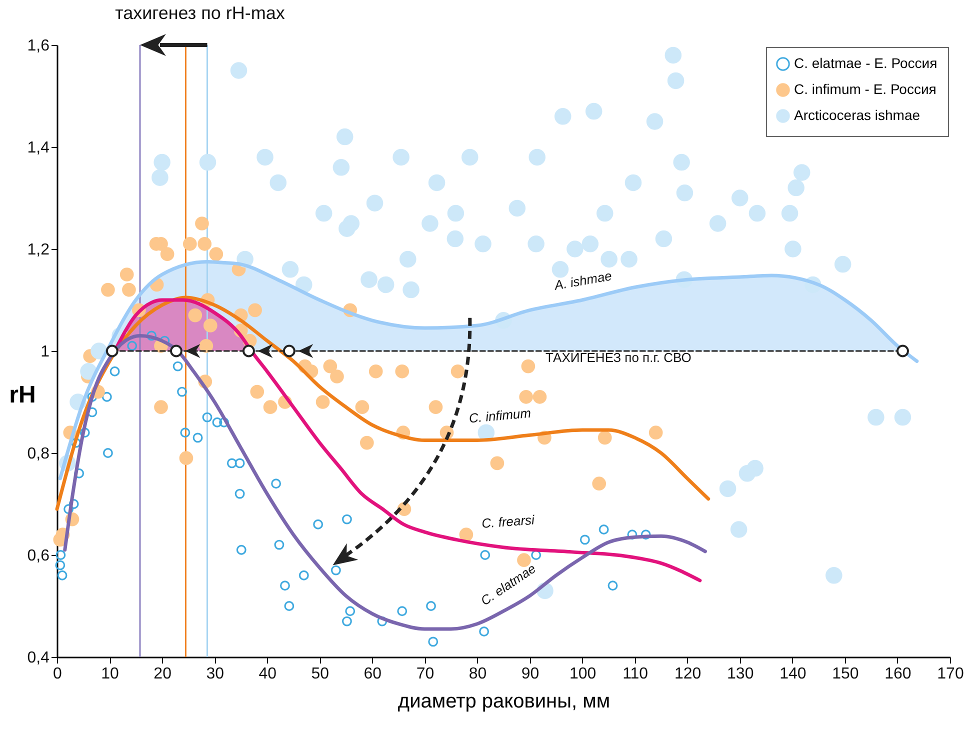 The image size is (970, 731). I want to click on y-tick-label: 1,4, so click(38, 148).